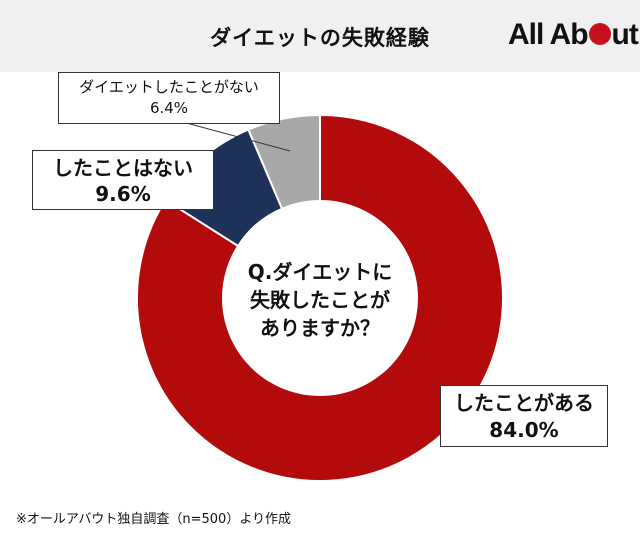 This screenshot has width=640, height=537. What do you see at coordinates (524, 403) in the screenshot?
I see `label-failed-name: したことがある` at bounding box center [524, 403].